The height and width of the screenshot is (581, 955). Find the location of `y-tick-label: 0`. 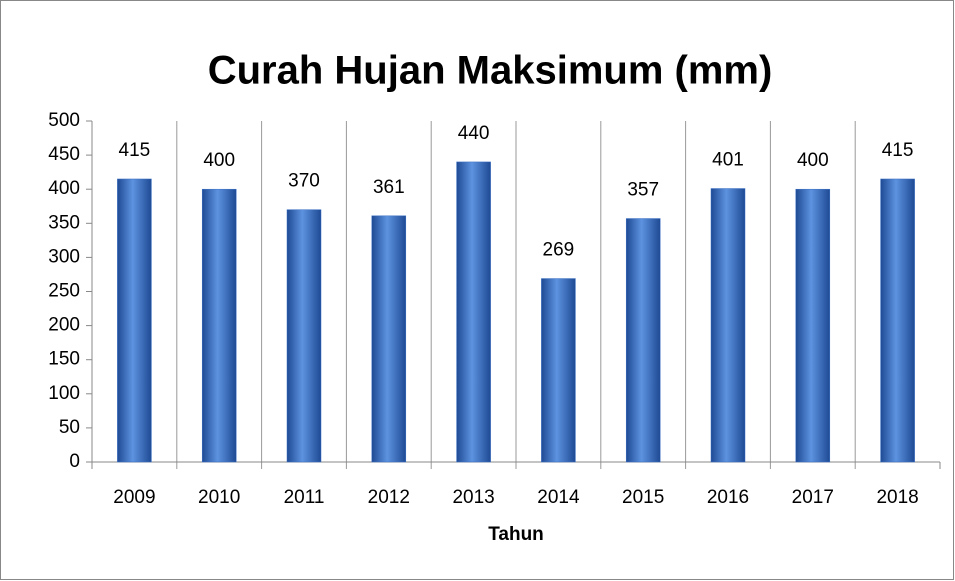

y-tick-label: 0 is located at coordinates (74, 461).